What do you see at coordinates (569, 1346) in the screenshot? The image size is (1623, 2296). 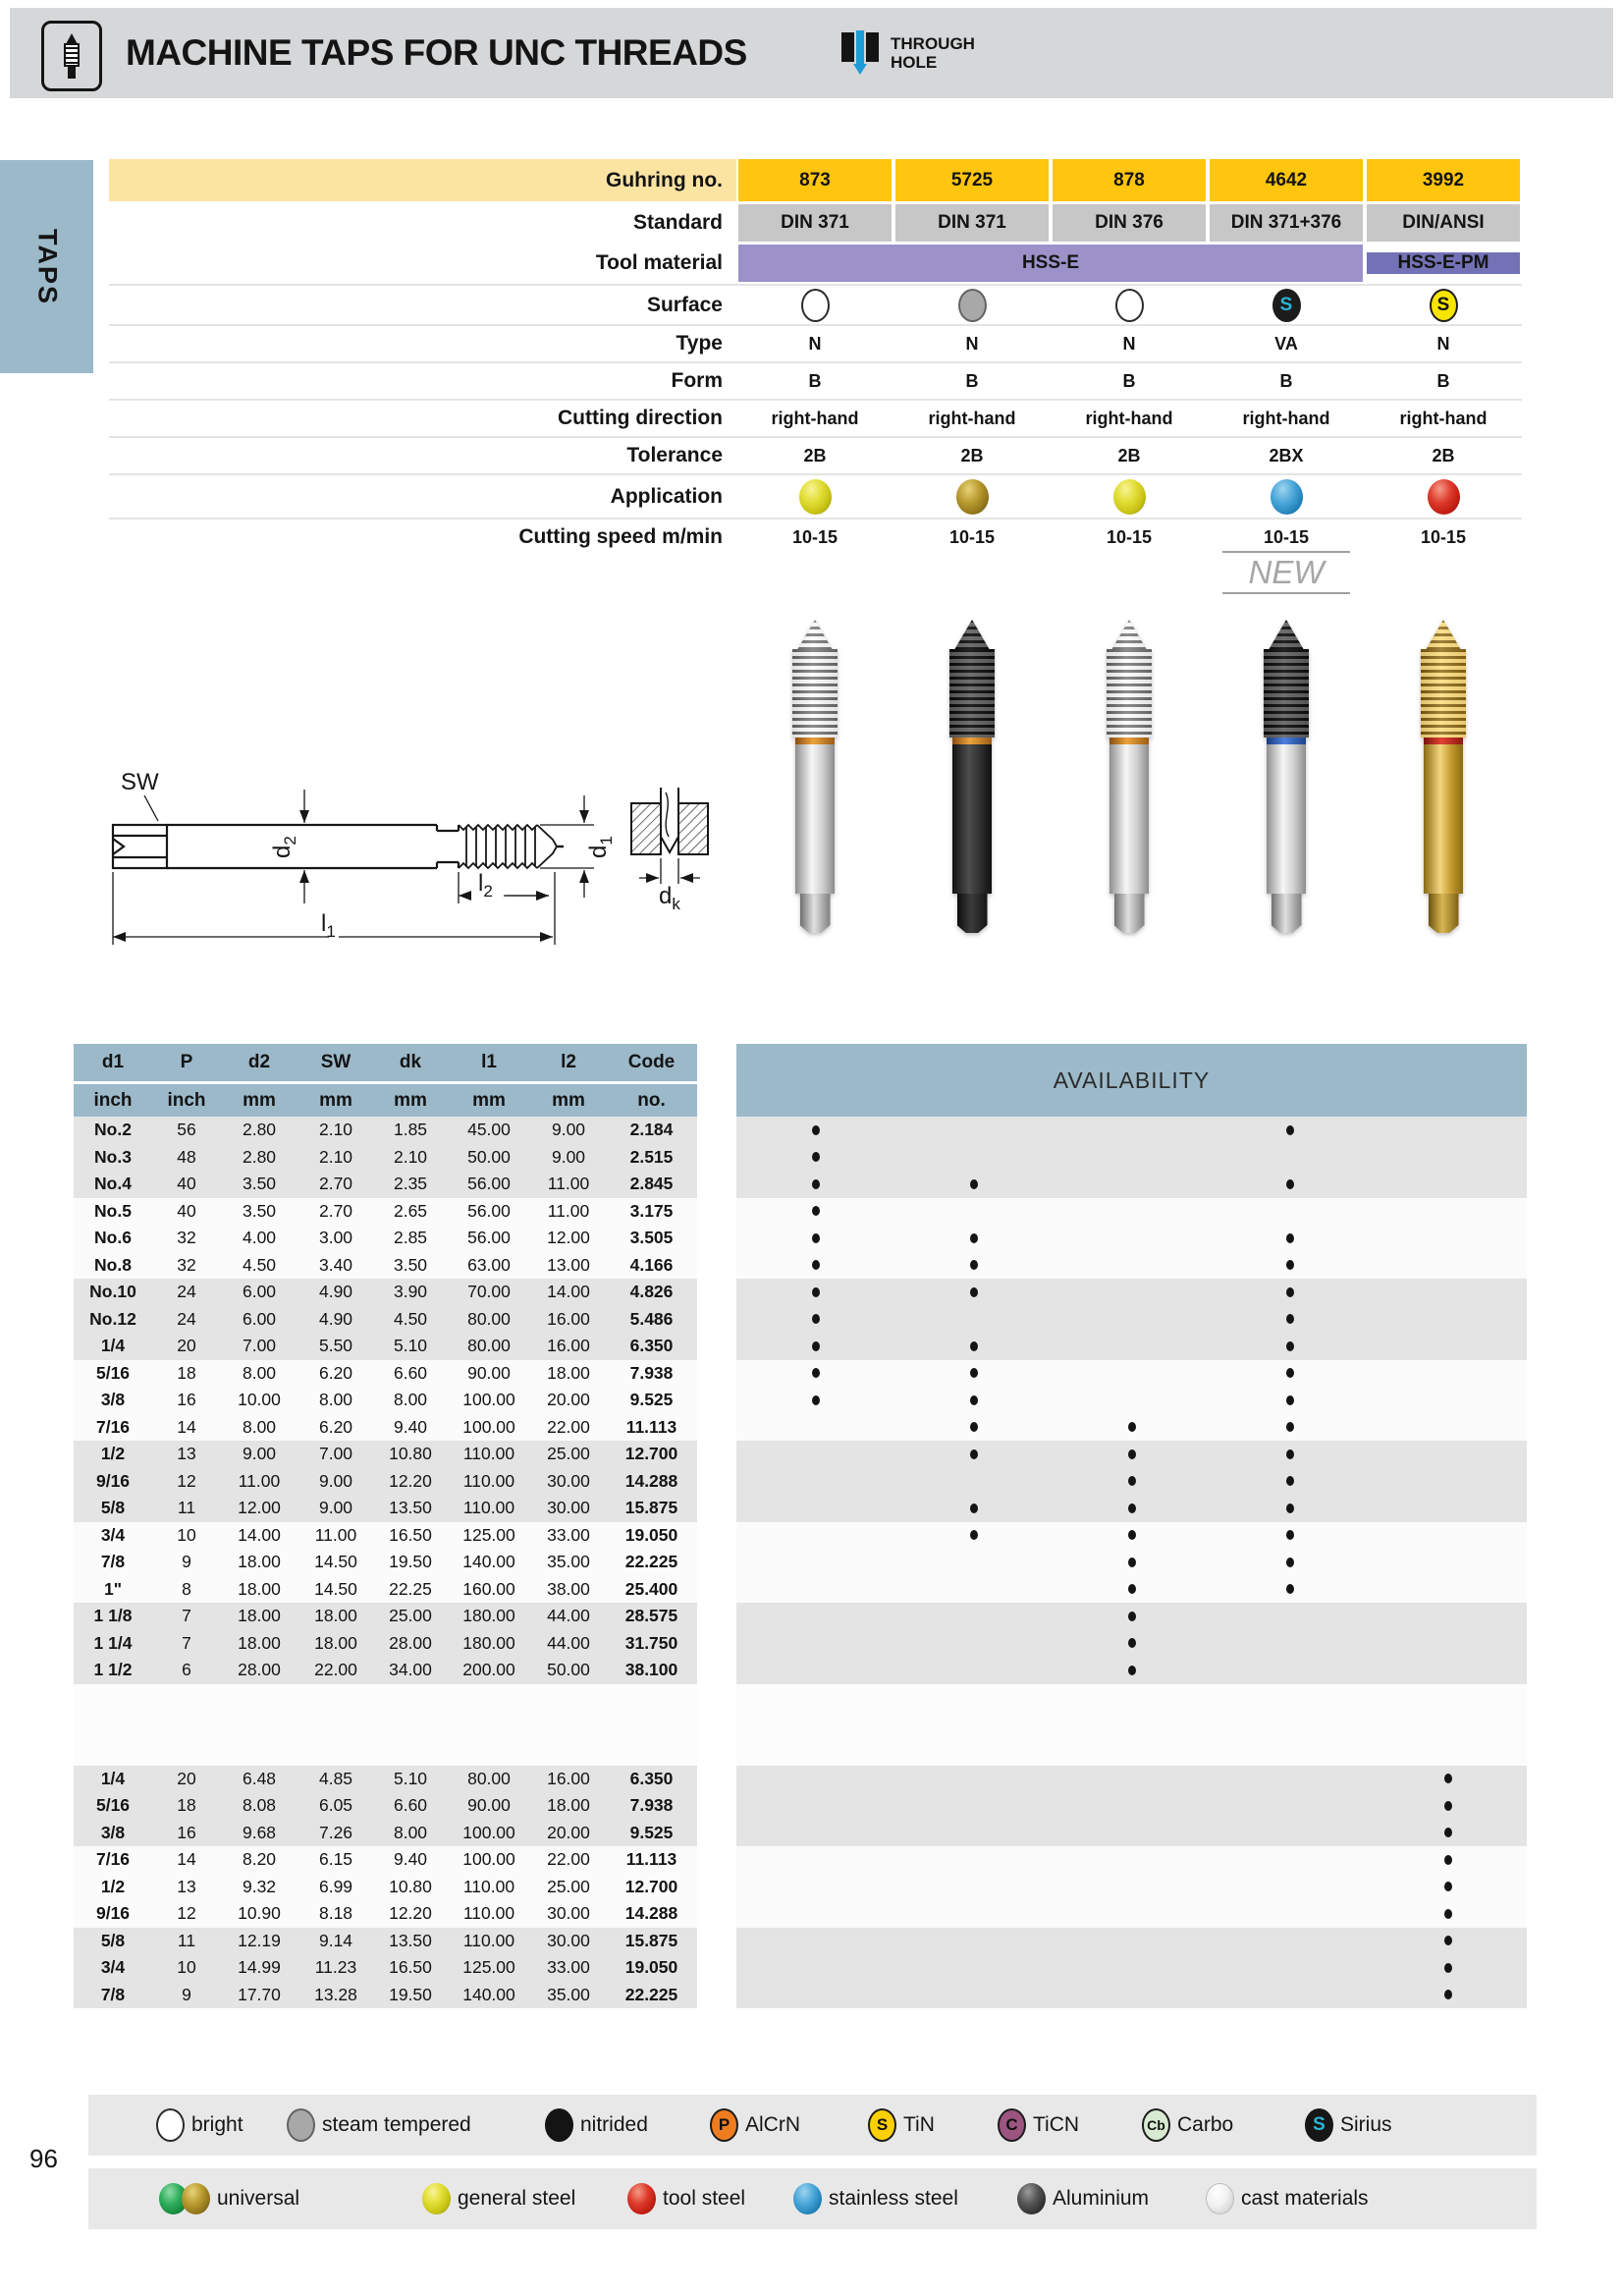 I see `table-cell: 16.00` at bounding box center [569, 1346].